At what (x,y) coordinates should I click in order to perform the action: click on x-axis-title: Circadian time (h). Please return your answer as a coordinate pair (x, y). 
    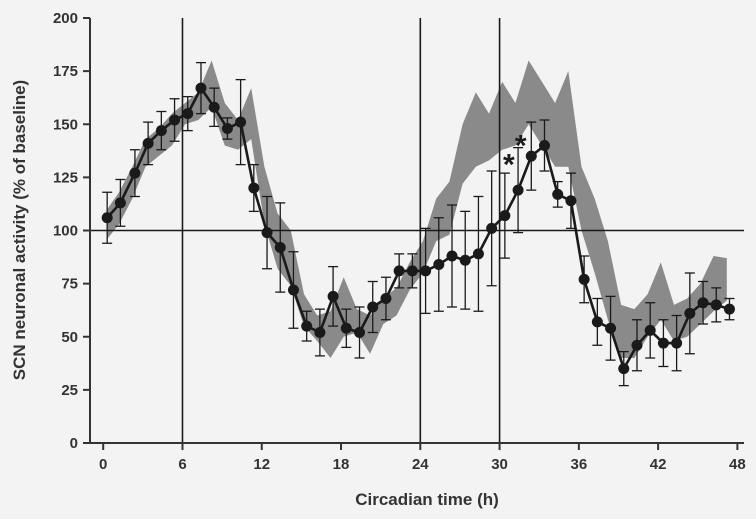
    Looking at the image, I should click on (427, 499).